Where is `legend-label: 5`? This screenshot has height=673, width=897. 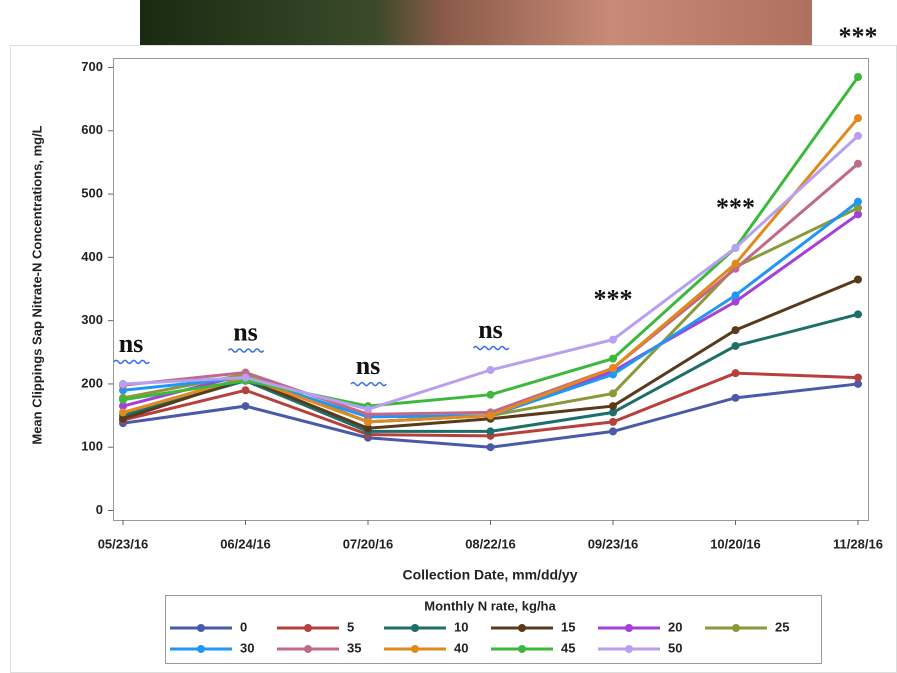 legend-label: 5 is located at coordinates (350, 626).